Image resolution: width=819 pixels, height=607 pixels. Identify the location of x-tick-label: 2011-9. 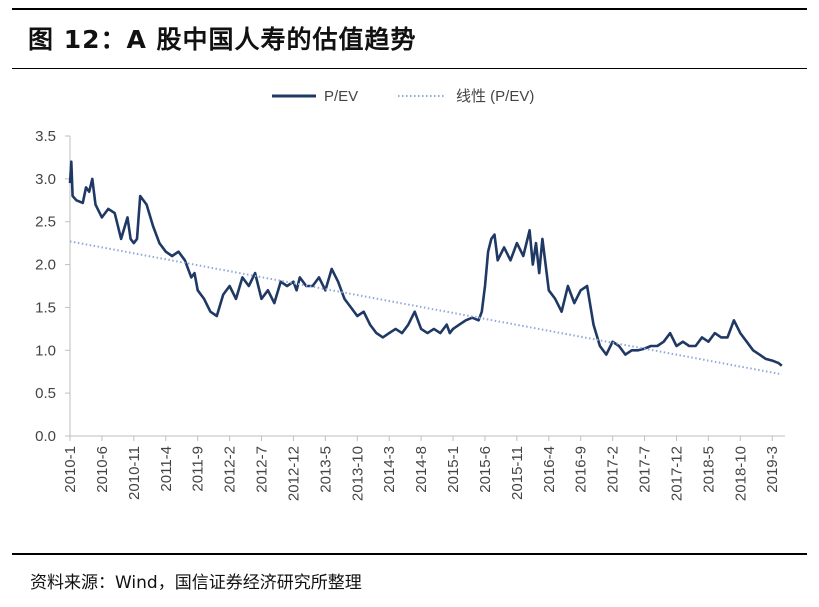
(198, 469).